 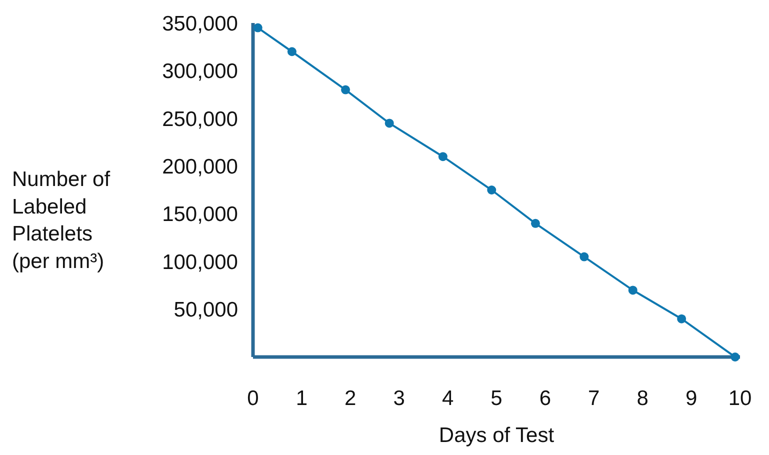 I want to click on x-tick-label: 10, so click(x=740, y=398).